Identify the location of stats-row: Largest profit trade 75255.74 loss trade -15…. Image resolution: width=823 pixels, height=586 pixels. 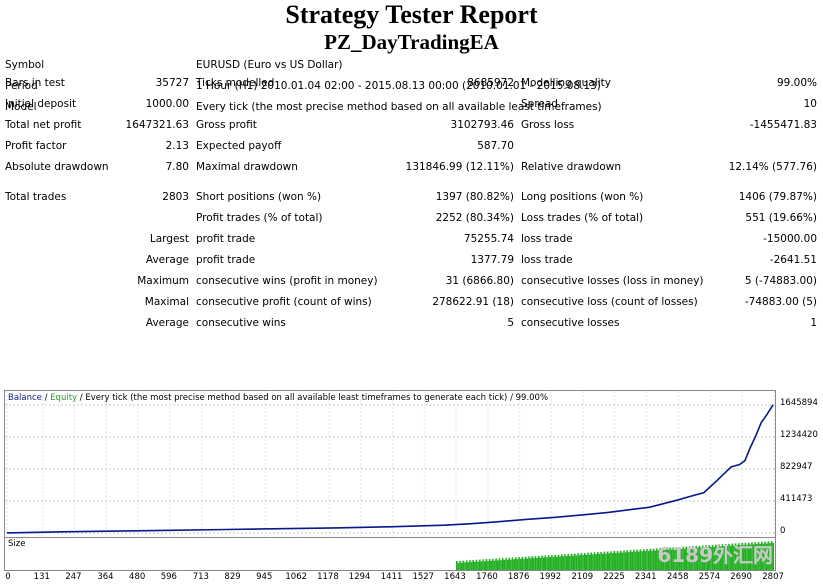
(411, 239).